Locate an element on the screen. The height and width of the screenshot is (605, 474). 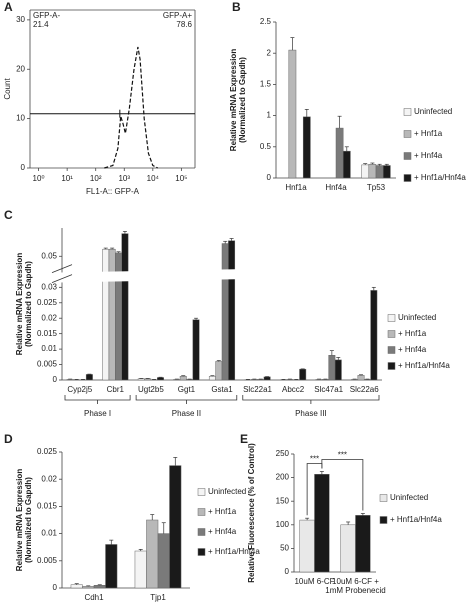
y-axis-title: Relative Fluorescence (% of Control) is located at coordinates (251, 513).